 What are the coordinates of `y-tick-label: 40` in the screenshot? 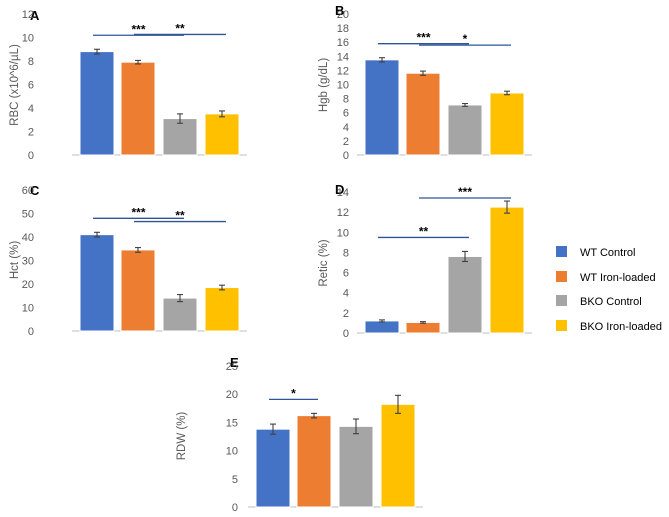 It's located at (28, 238).